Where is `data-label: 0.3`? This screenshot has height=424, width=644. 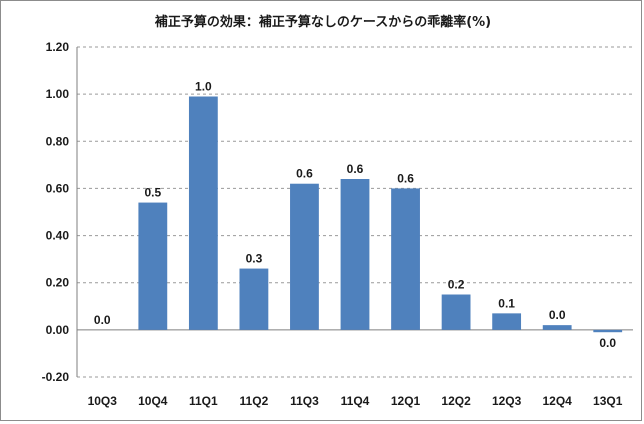
data-label: 0.3 is located at coordinates (254, 259).